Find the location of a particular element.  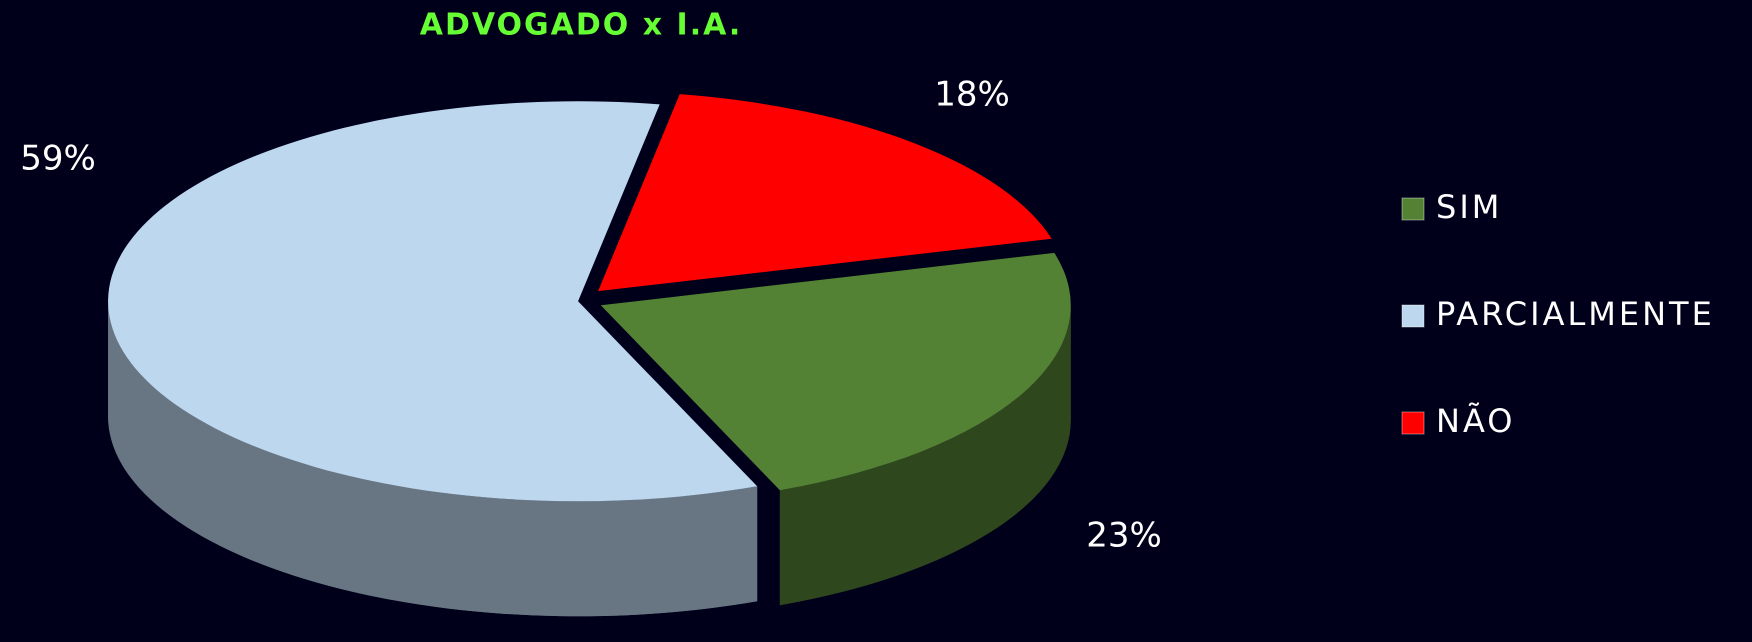

slice-side is located at coordinates (925, 455).